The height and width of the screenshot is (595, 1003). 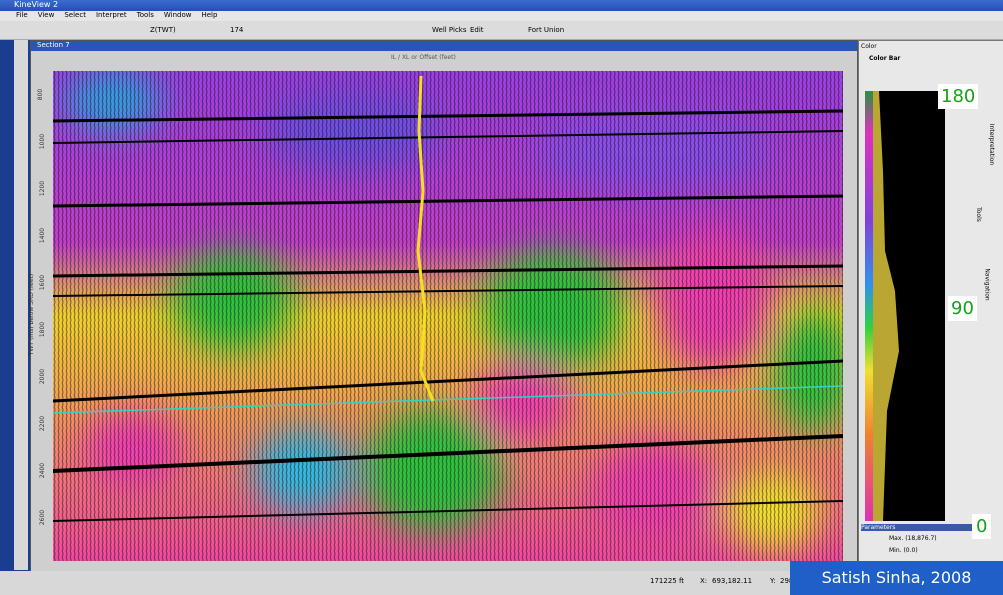 What do you see at coordinates (477, 30) in the screenshot?
I see `edit-button: Edit` at bounding box center [477, 30].